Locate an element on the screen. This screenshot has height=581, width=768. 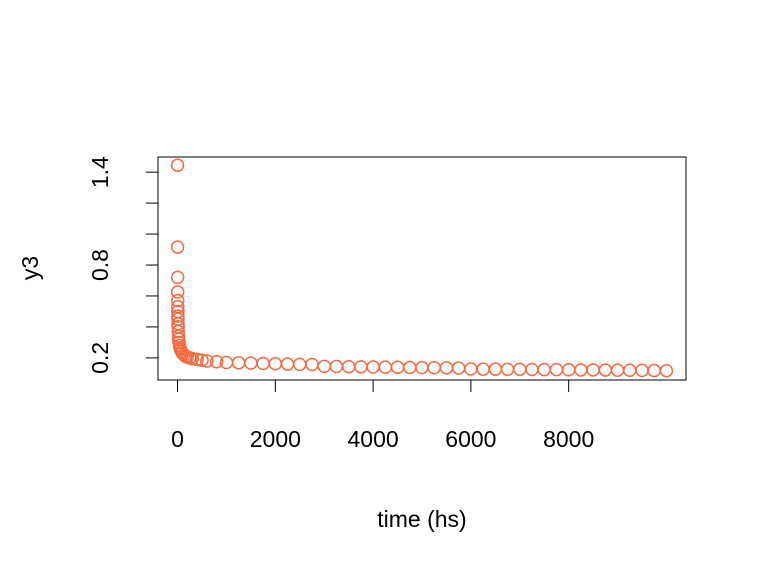
x-tick-label: 4000 is located at coordinates (373, 439).